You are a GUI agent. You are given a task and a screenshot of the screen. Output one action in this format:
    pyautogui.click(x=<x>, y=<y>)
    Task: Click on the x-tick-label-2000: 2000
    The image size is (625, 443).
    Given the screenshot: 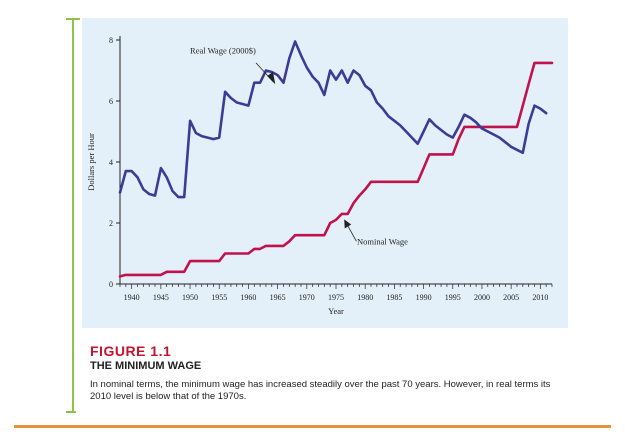 What is the action you would take?
    pyautogui.click(x=482, y=297)
    